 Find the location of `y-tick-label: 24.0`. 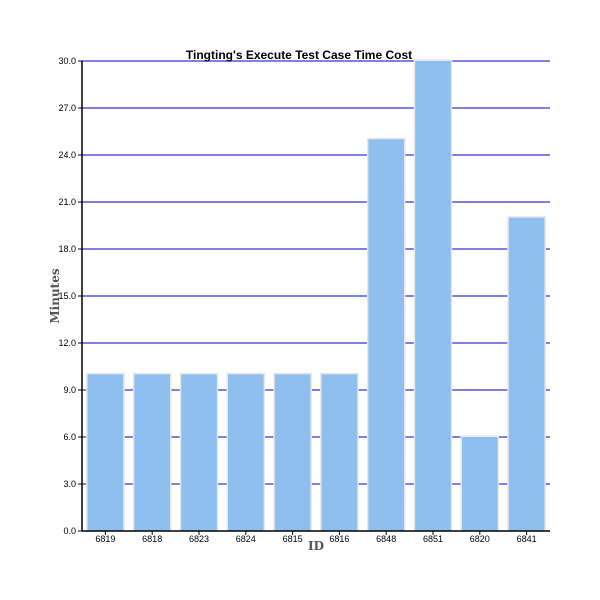

y-tick-label: 24.0 is located at coordinates (67, 155).